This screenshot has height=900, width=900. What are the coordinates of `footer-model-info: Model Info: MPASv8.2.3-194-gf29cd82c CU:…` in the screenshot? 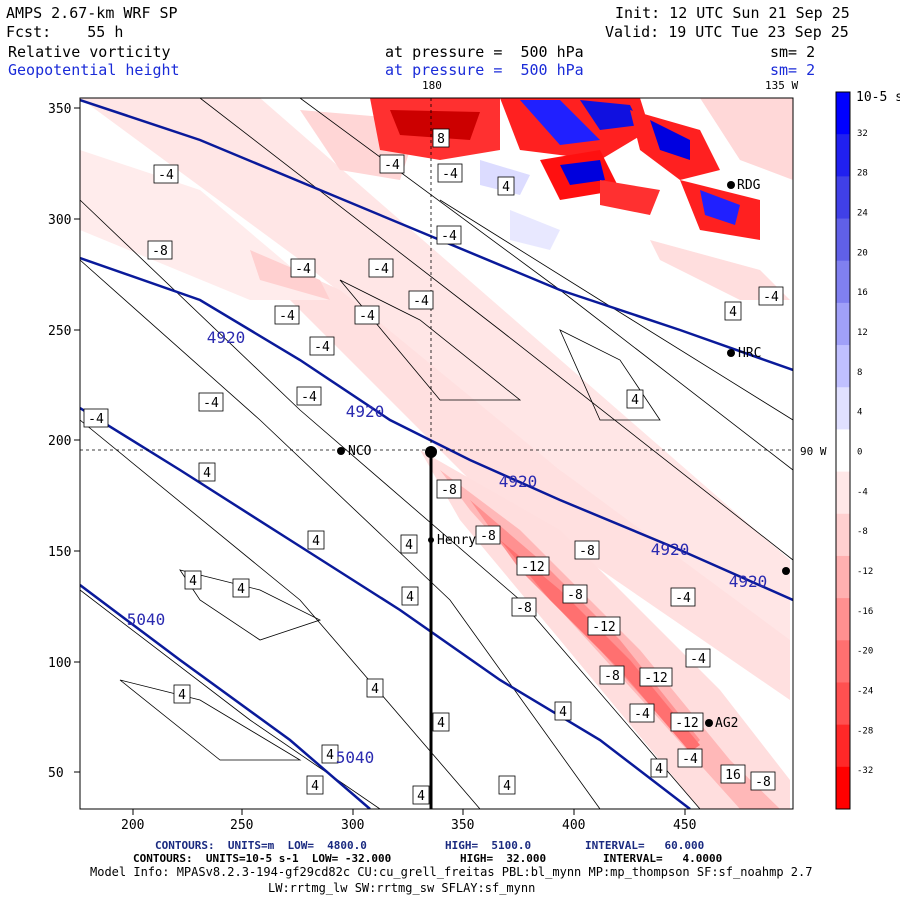 It's located at (451, 872).